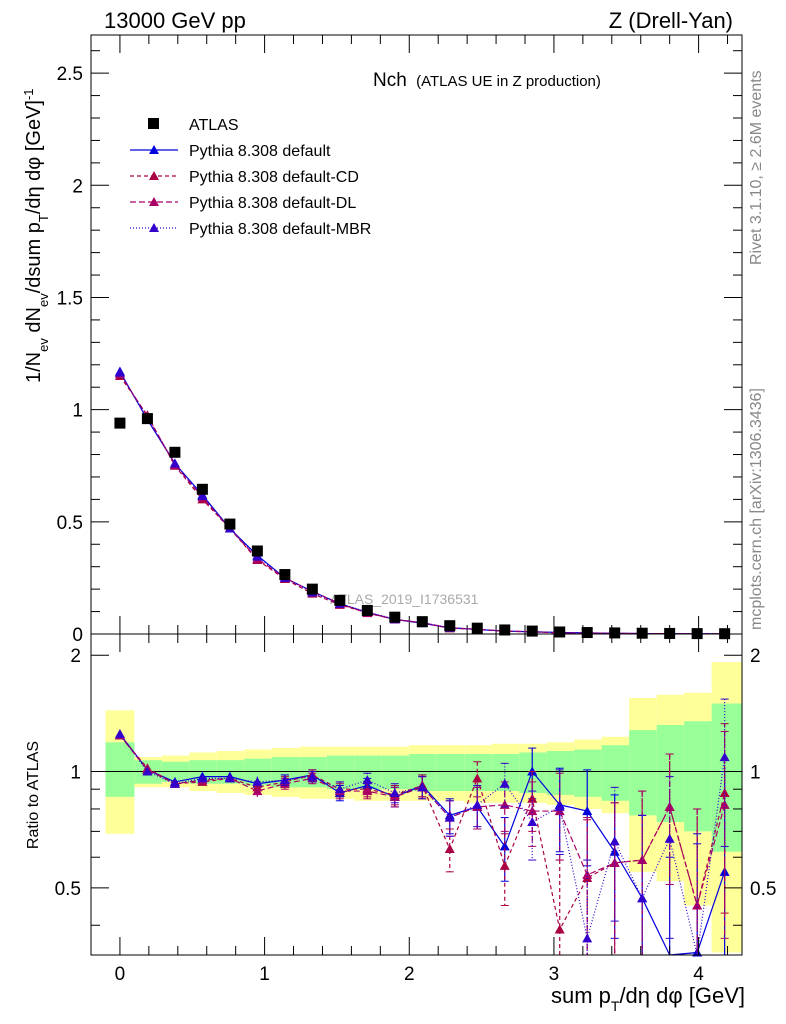  What do you see at coordinates (175, 20) in the screenshot?
I see `header-left: 13000 GeV pp` at bounding box center [175, 20].